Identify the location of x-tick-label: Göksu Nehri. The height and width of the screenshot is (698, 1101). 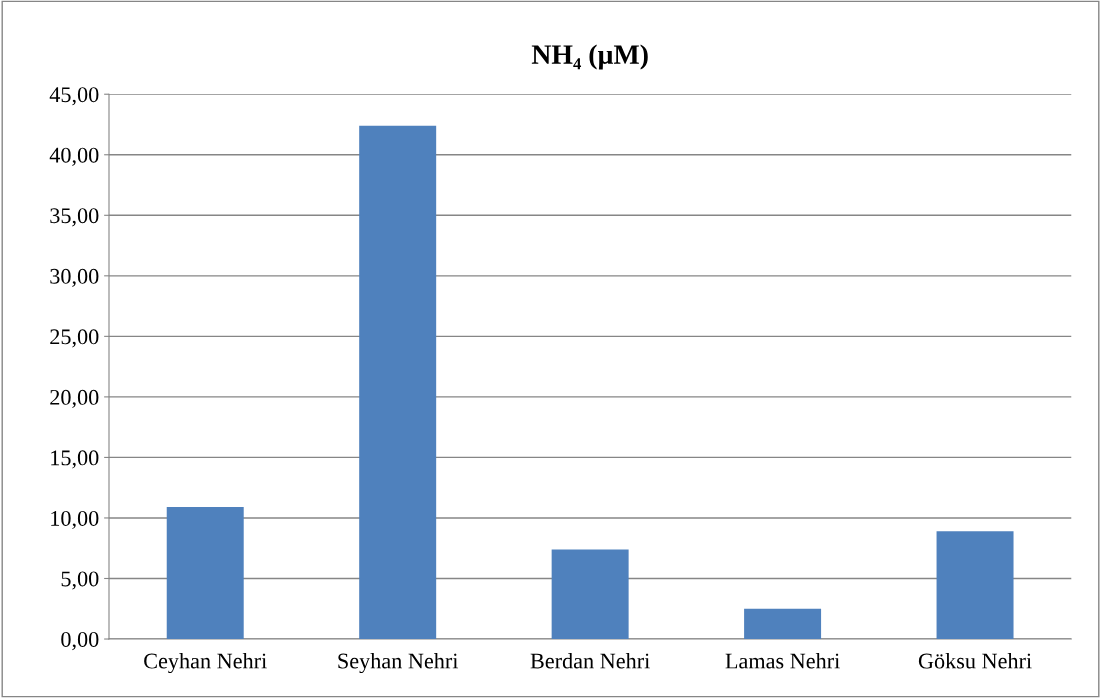
(975, 660).